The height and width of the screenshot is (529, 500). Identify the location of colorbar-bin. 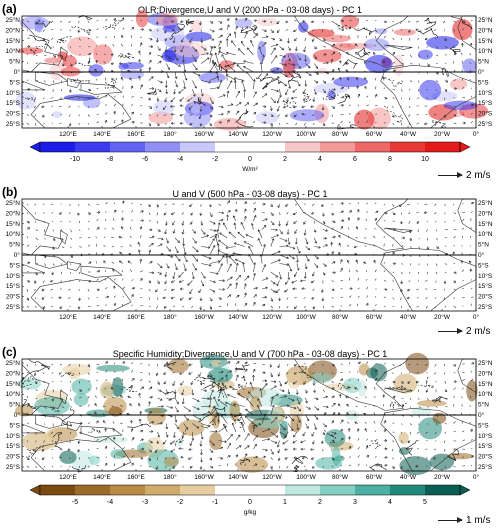
(127, 490).